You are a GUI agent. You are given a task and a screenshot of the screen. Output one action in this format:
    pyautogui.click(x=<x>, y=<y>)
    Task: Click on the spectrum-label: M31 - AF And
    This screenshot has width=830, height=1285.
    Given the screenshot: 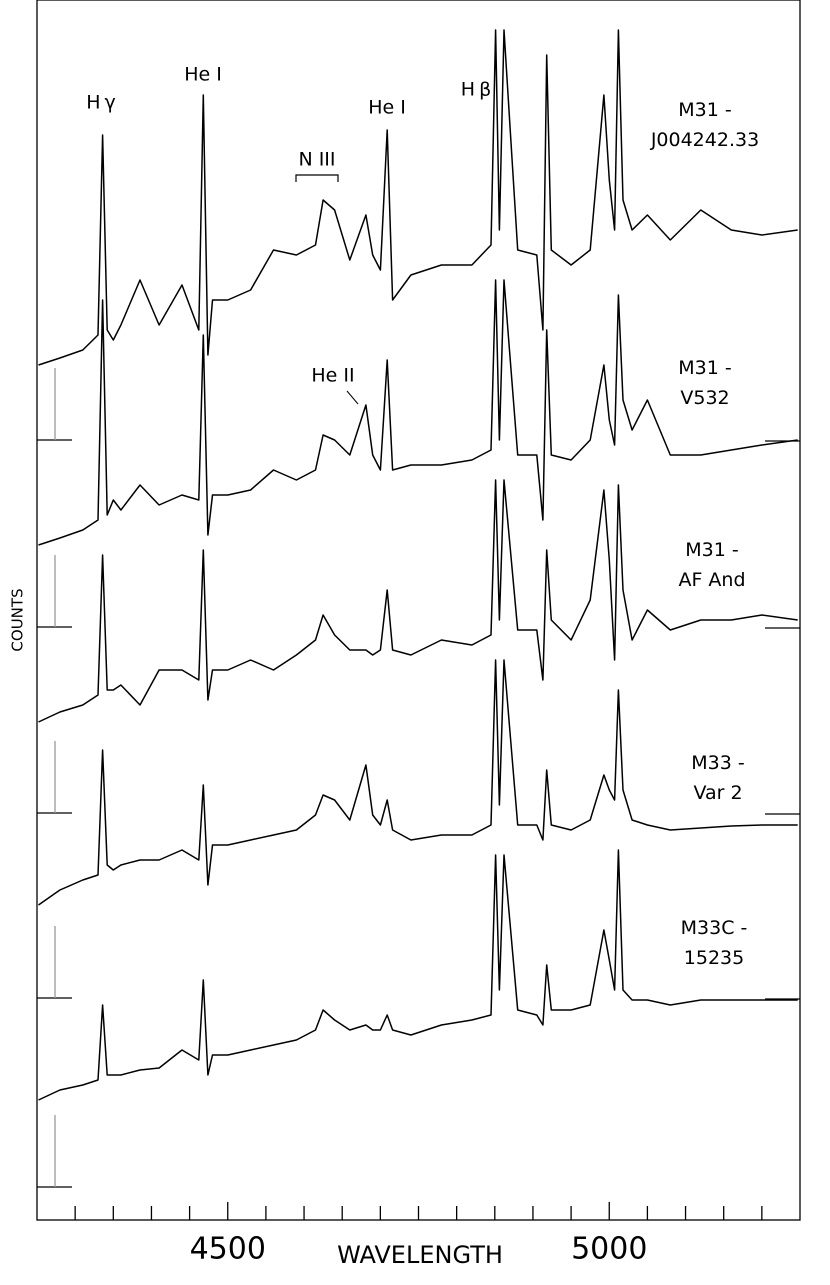 What is the action you would take?
    pyautogui.click(x=712, y=565)
    